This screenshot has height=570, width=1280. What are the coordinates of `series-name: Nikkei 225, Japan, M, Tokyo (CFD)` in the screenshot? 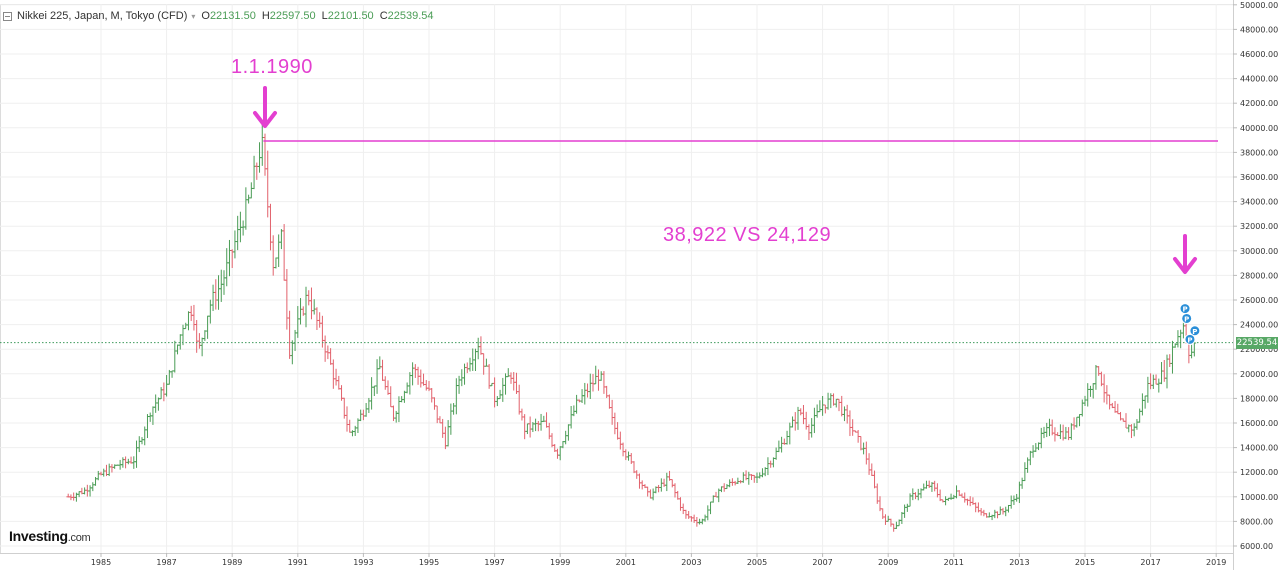 It's located at (102, 16).